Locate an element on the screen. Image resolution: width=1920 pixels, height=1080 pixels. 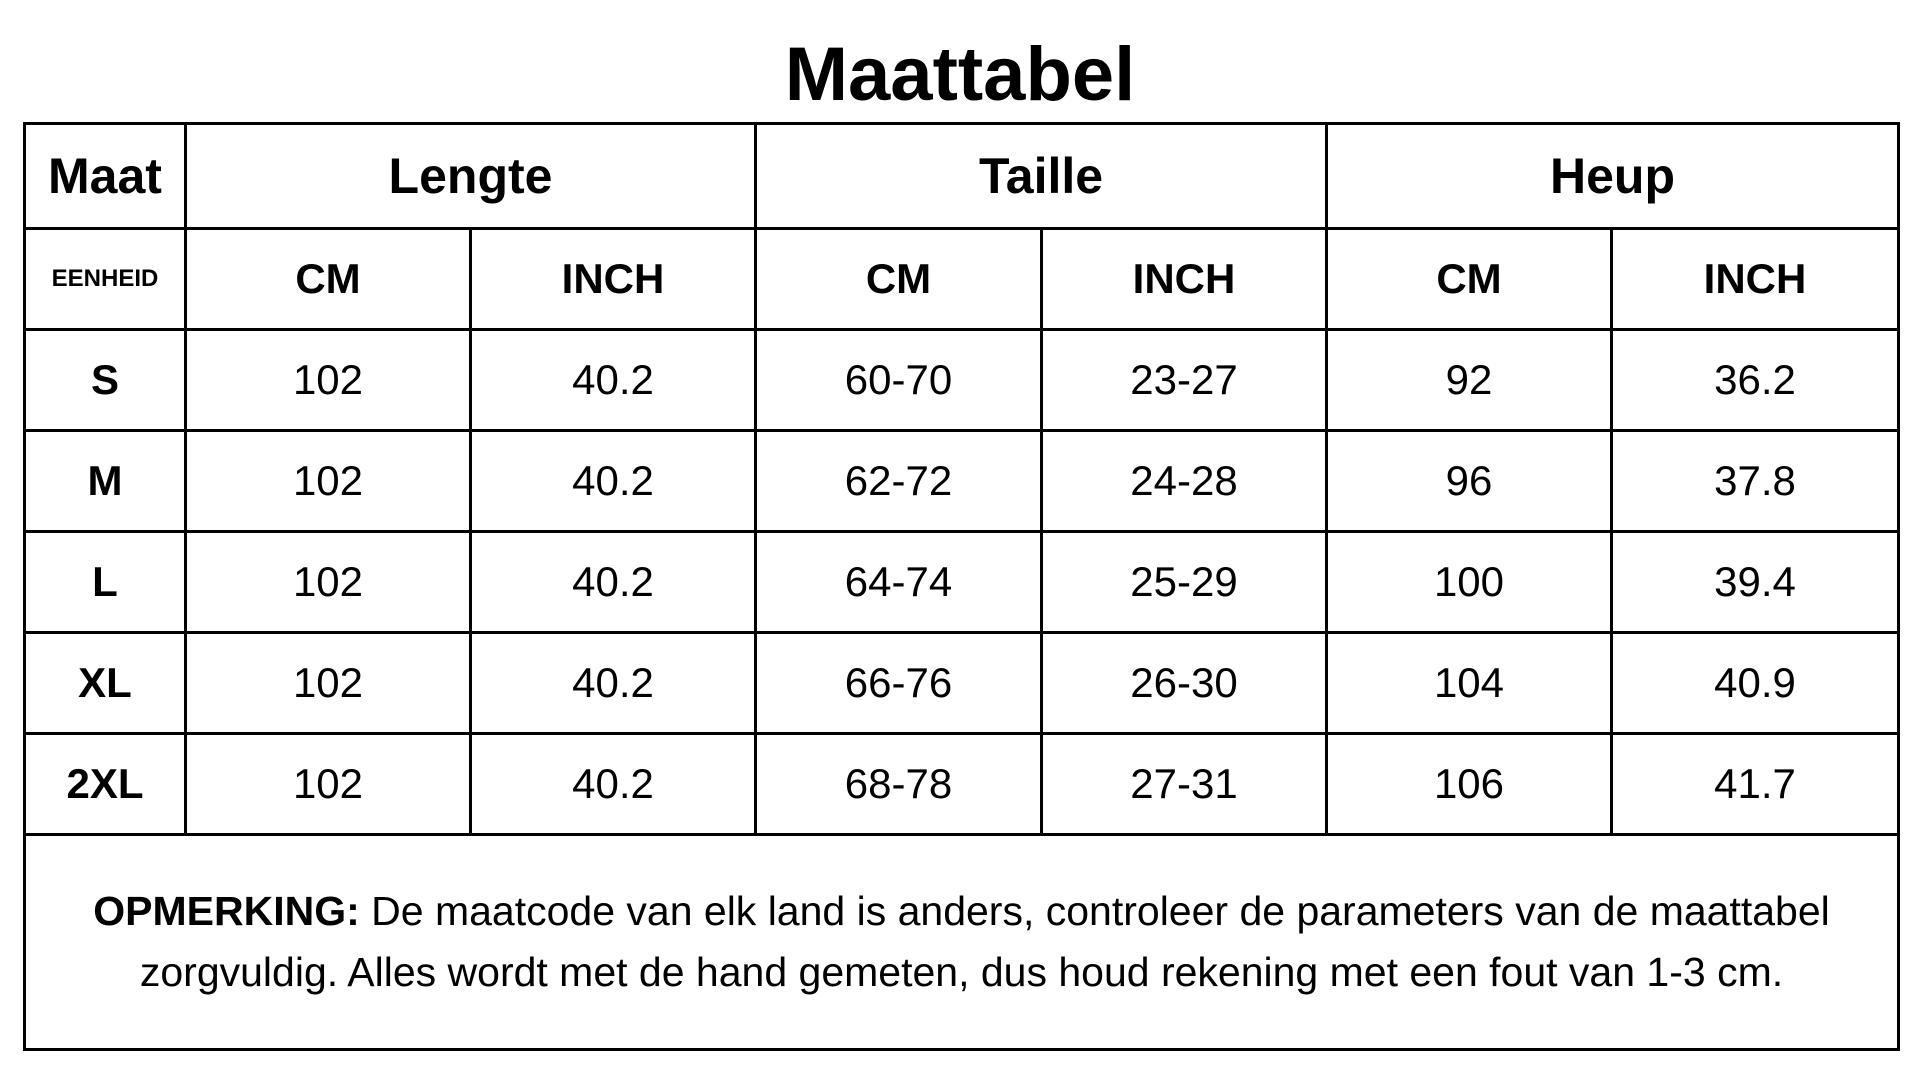
table-row: L 102 40.2 64-74 25-29 100 39.4 is located at coordinates (961, 582).